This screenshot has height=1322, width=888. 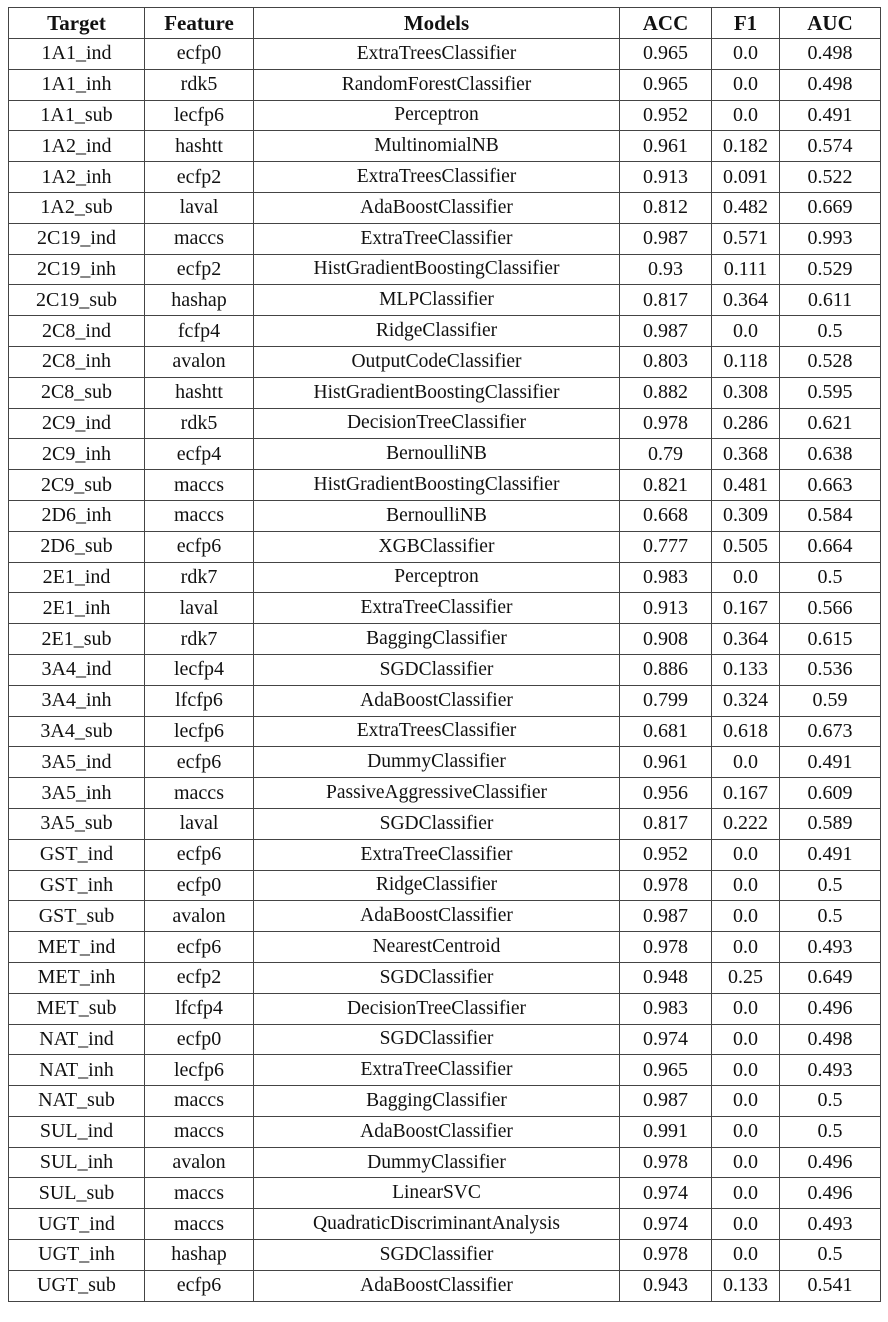 What do you see at coordinates (830, 269) in the screenshot?
I see `cell-auc: 0.529` at bounding box center [830, 269].